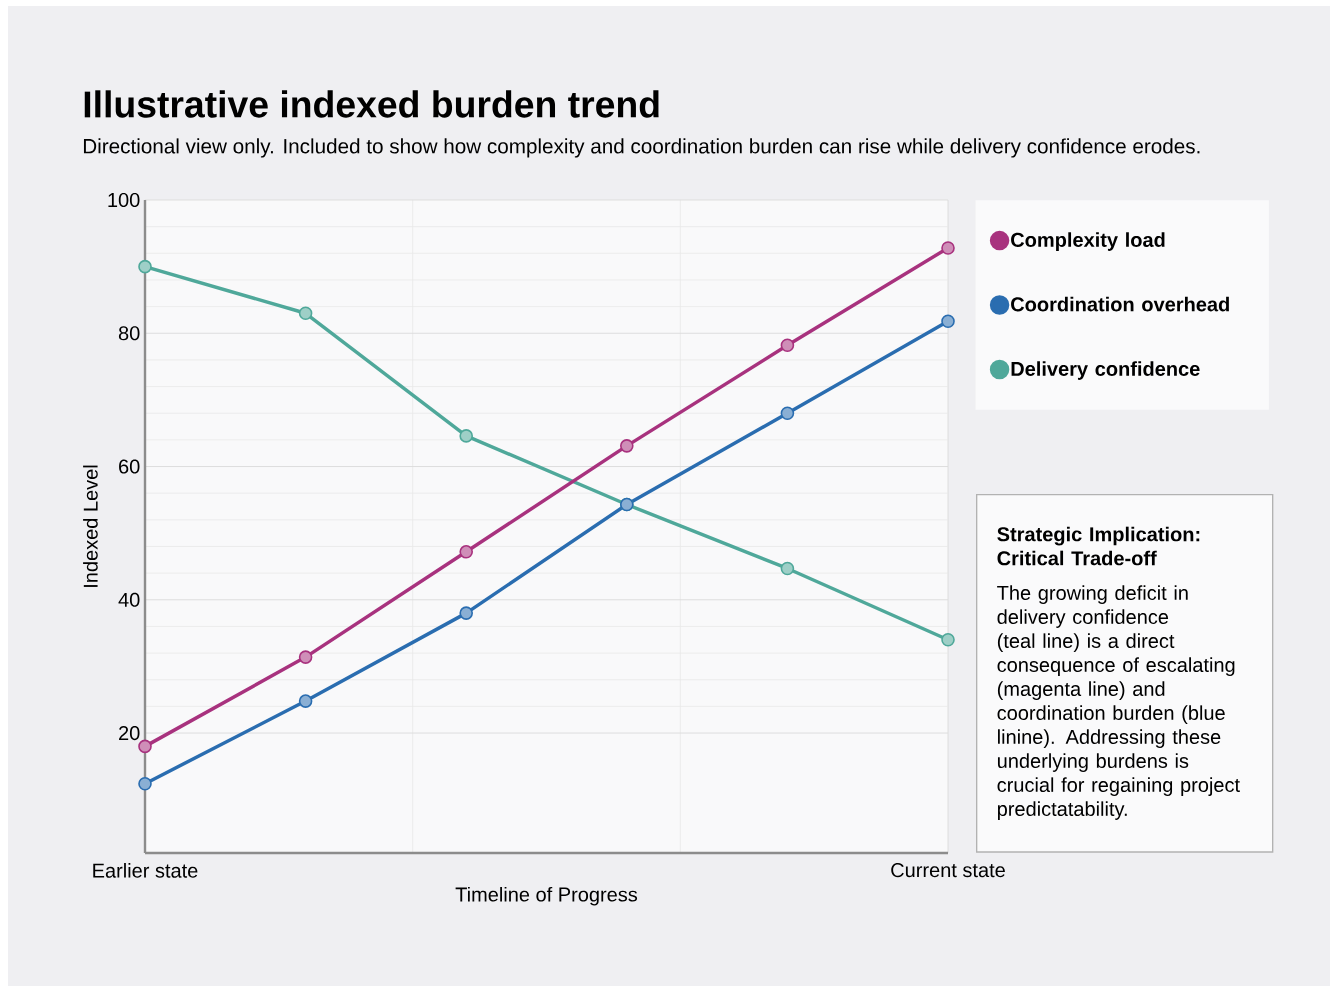  I want to click on chart-subtitle: Directional view only. Included to show how complexity and coordination burden can rise while delivery confidence erodes., so click(641, 148).